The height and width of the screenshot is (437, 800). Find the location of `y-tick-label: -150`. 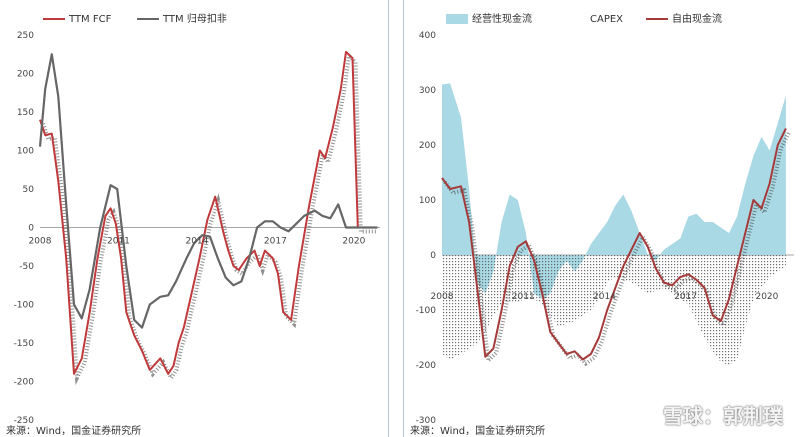

y-tick-label: -150 is located at coordinates (24, 344).